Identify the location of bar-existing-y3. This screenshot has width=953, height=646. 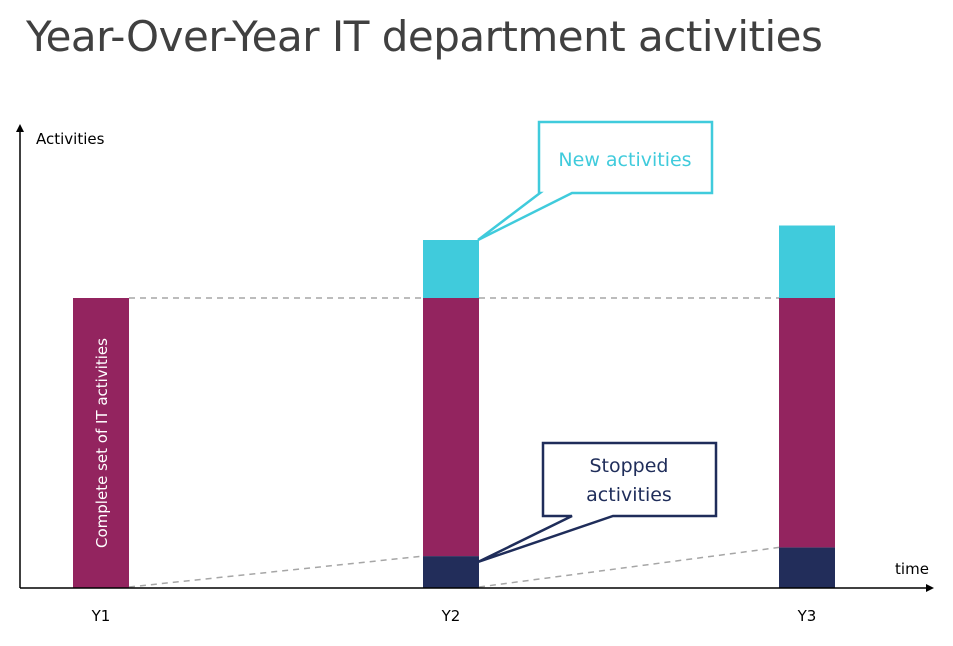
(807, 423).